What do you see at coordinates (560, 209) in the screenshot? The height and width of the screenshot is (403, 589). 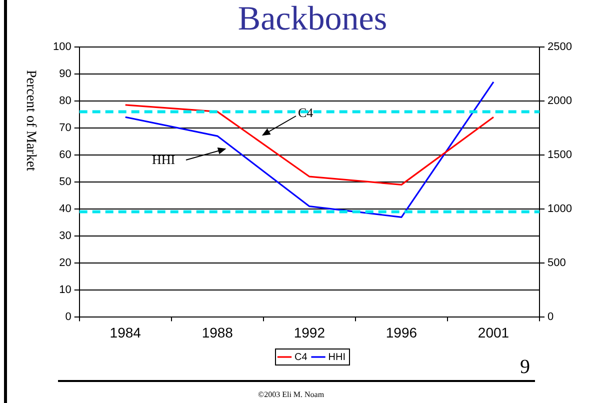 I see `y2-tick-label: 1000` at bounding box center [560, 209].